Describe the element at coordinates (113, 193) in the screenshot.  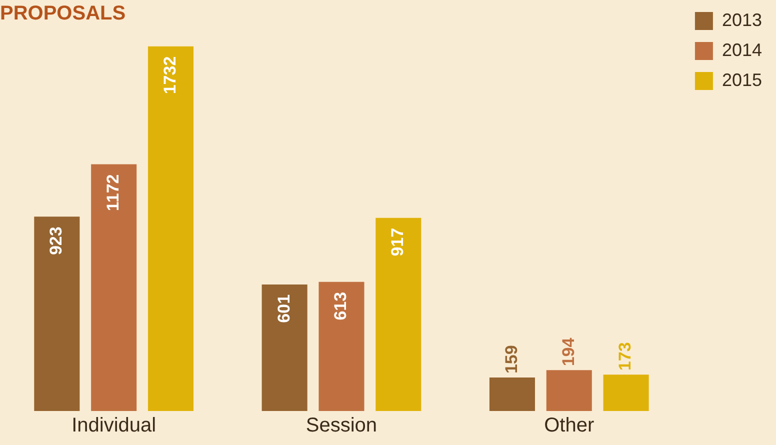
I see `data-label: 1172` at that location.